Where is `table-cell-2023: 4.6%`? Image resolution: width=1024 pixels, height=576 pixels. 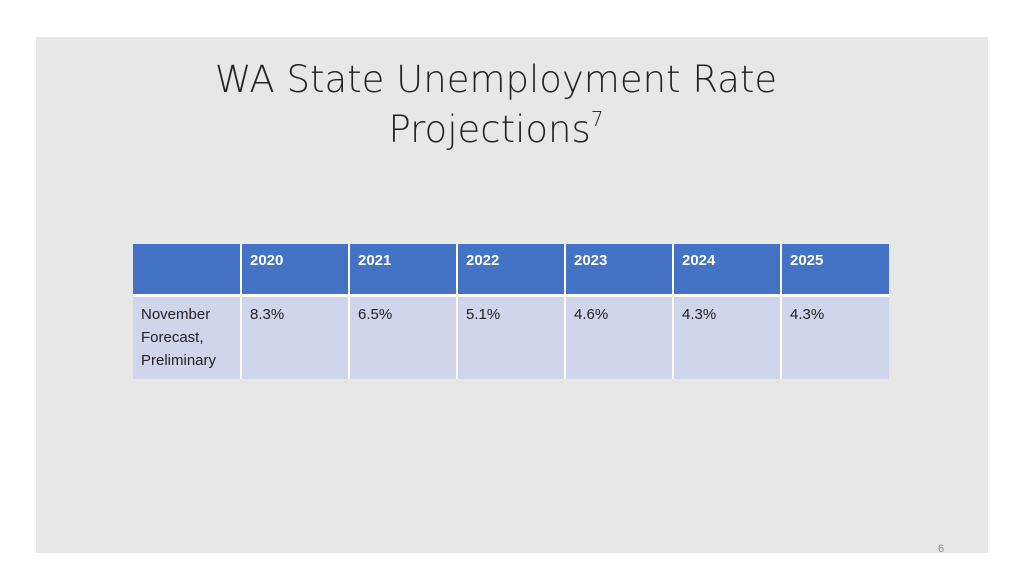
table-cell-2023: 4.6% is located at coordinates (619, 337).